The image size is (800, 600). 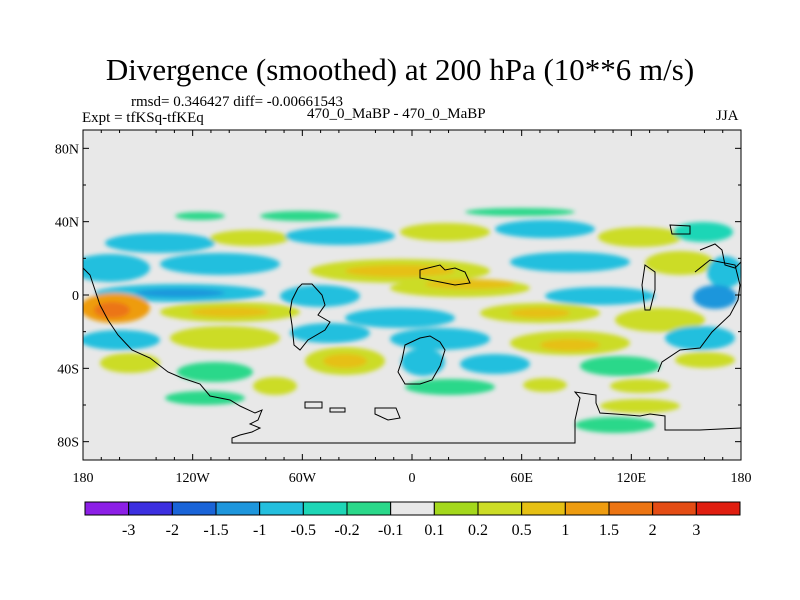 I want to click on lat-tick-label: 80N, so click(x=67, y=149).